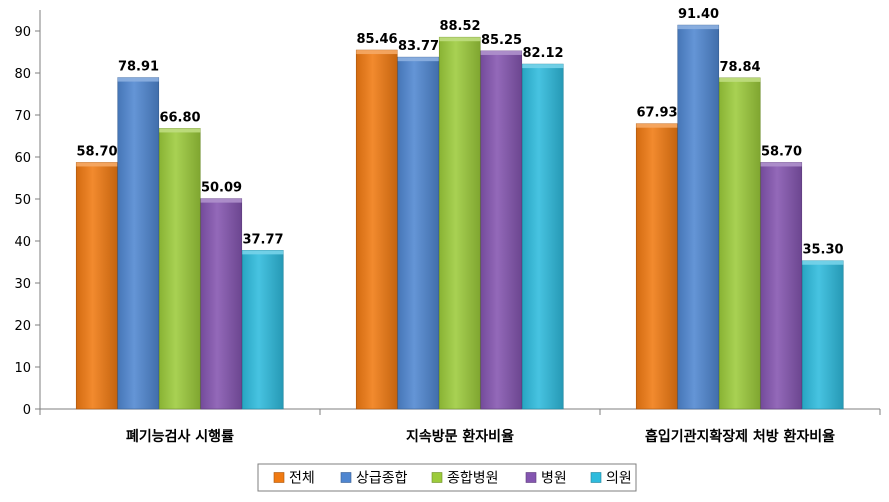 Image resolution: width=889 pixels, height=502 pixels. What do you see at coordinates (418, 46) in the screenshot?
I see `data-label: 83.77` at bounding box center [418, 46].